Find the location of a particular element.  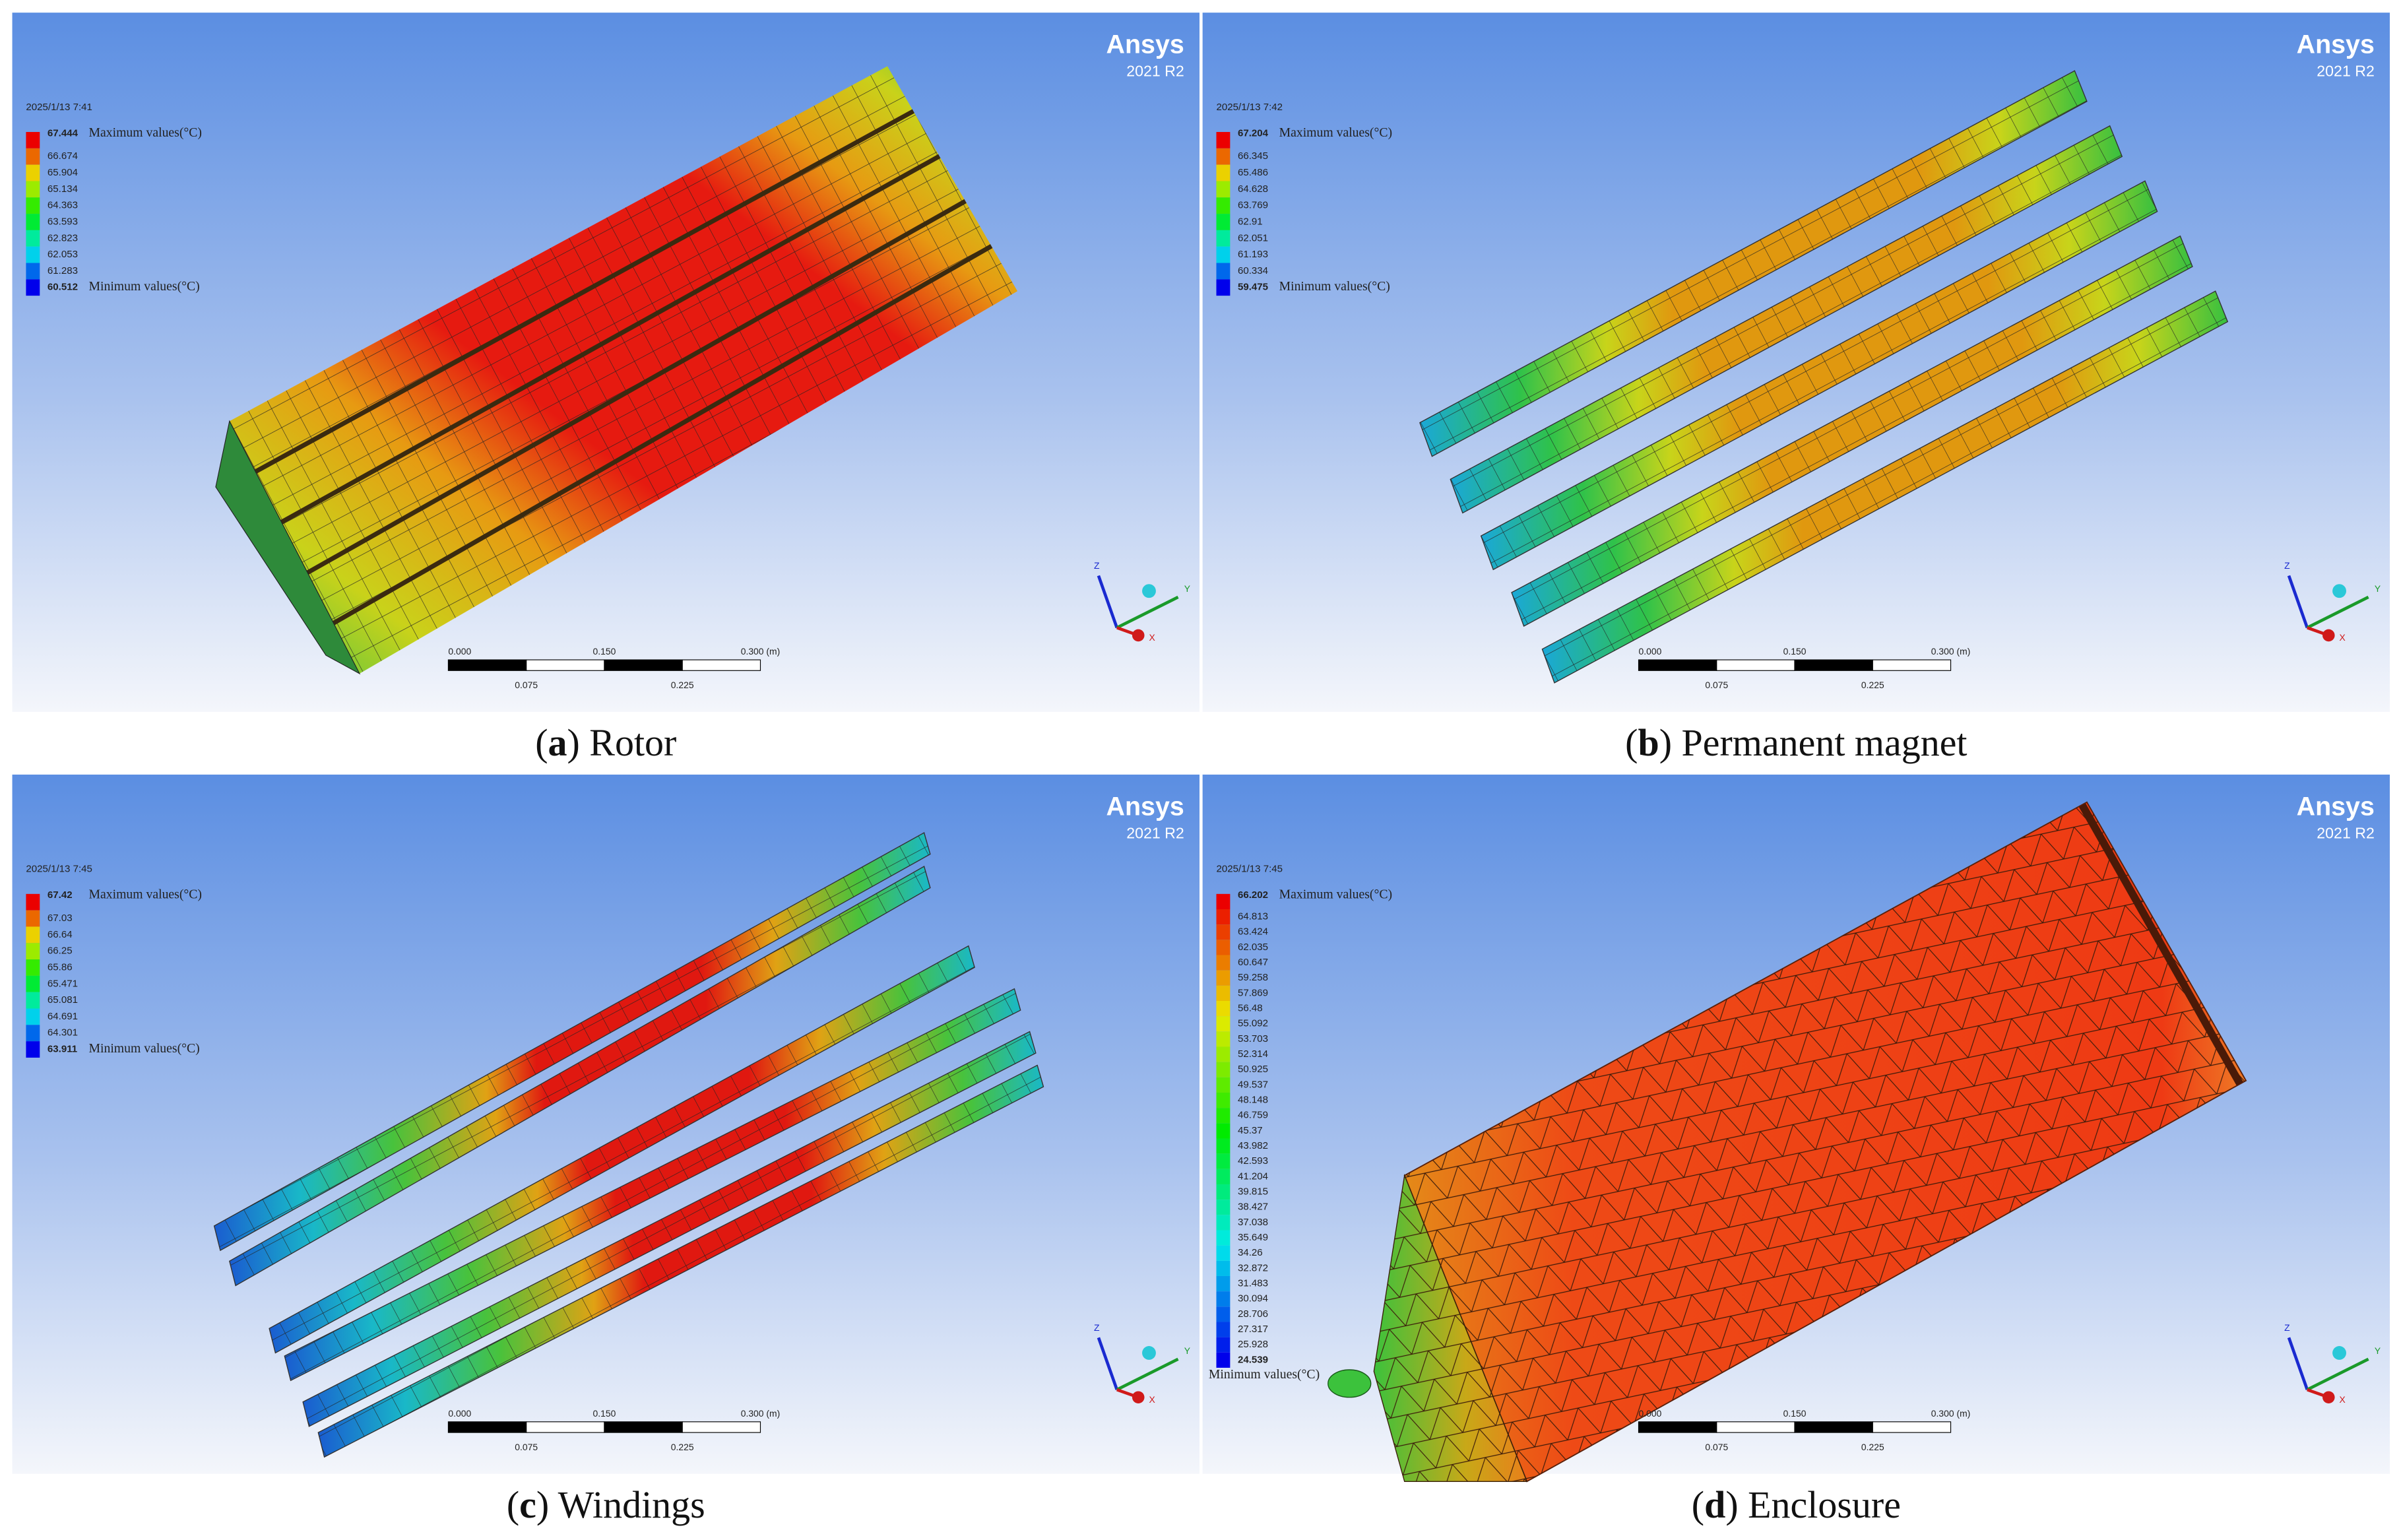

legend-label: 64.691 is located at coordinates (63, 1016).